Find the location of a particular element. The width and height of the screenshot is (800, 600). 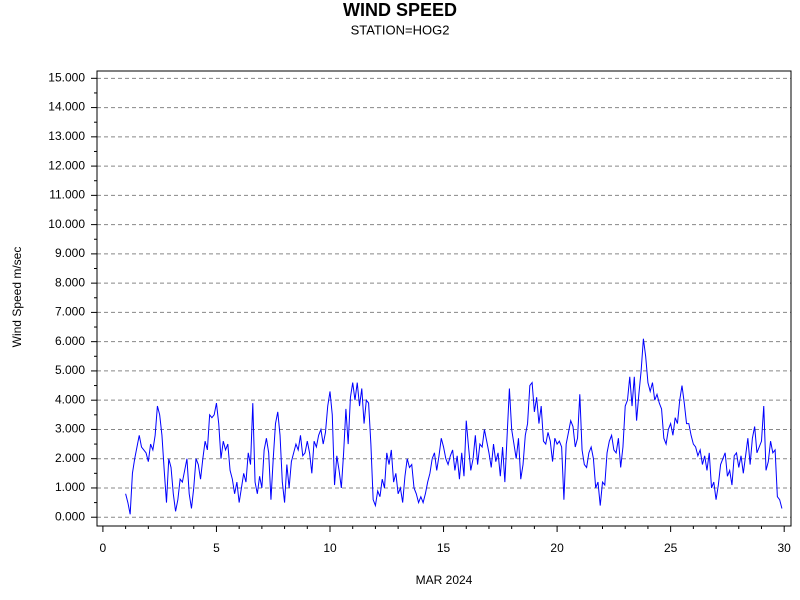

x-tick-label: 20 is located at coordinates (557, 548).